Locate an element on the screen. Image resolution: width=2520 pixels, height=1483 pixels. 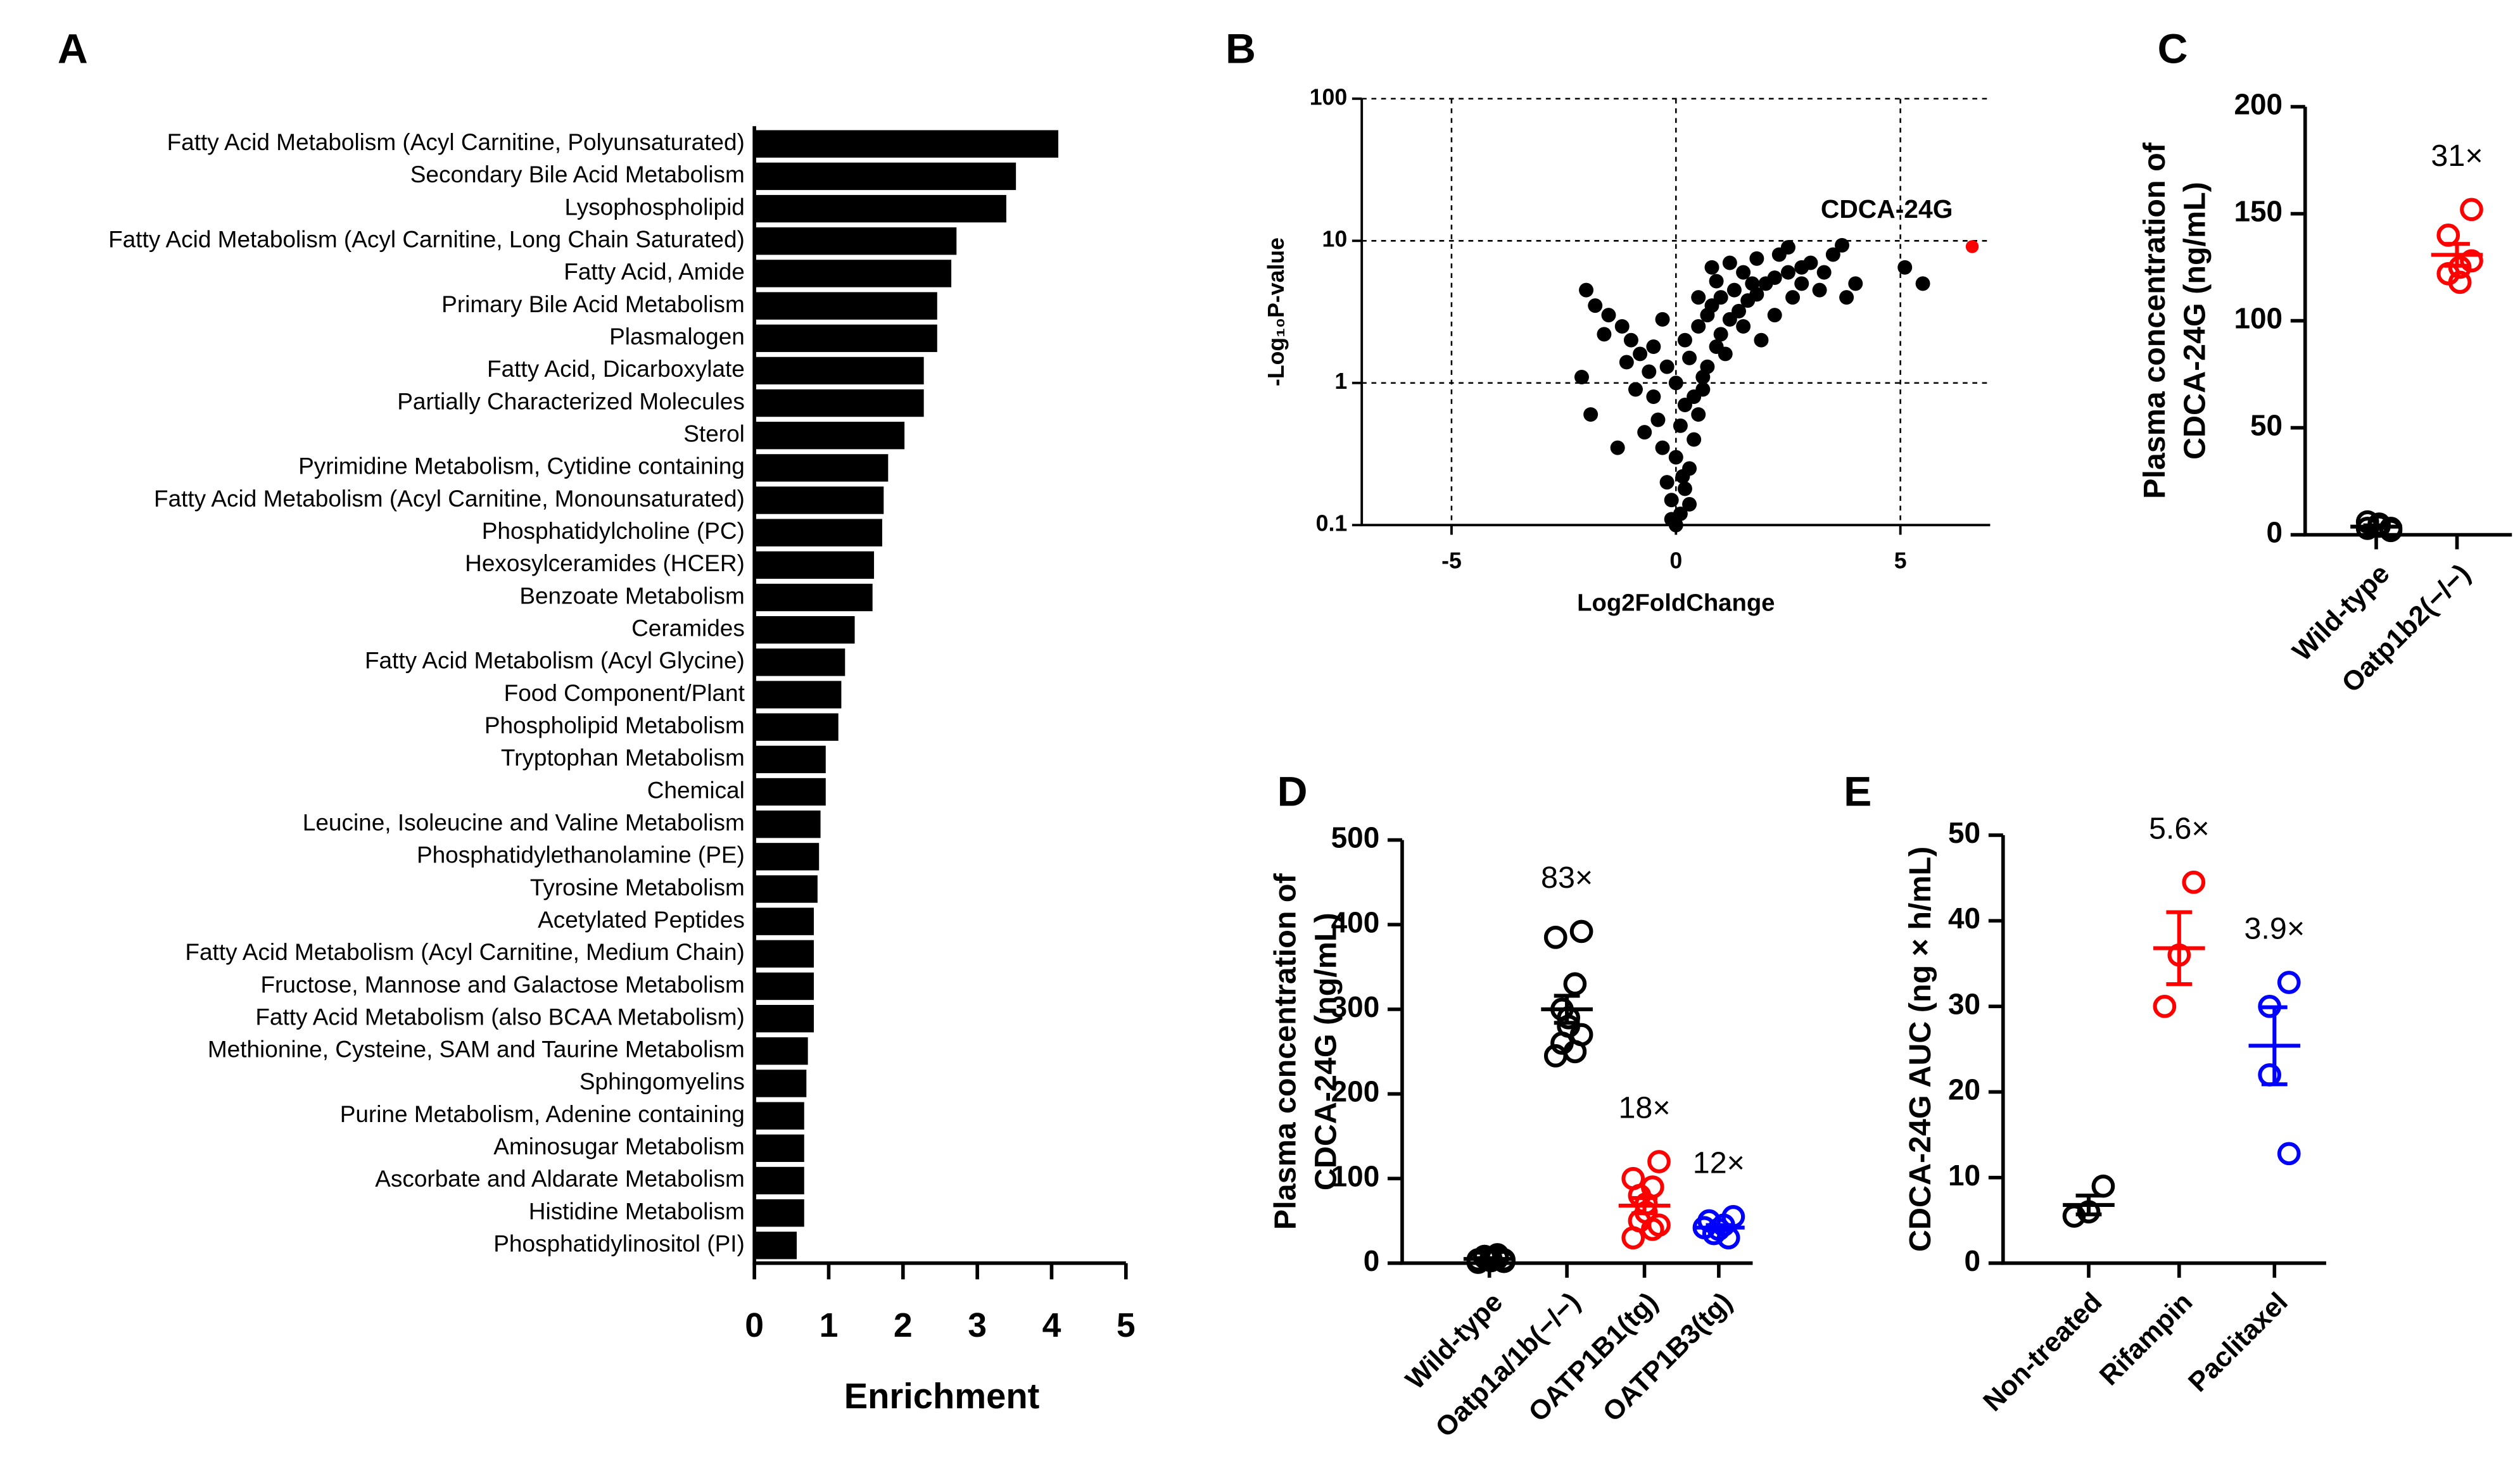
category-label: Phosphatidylcholine (PC) is located at coordinates (613, 531).